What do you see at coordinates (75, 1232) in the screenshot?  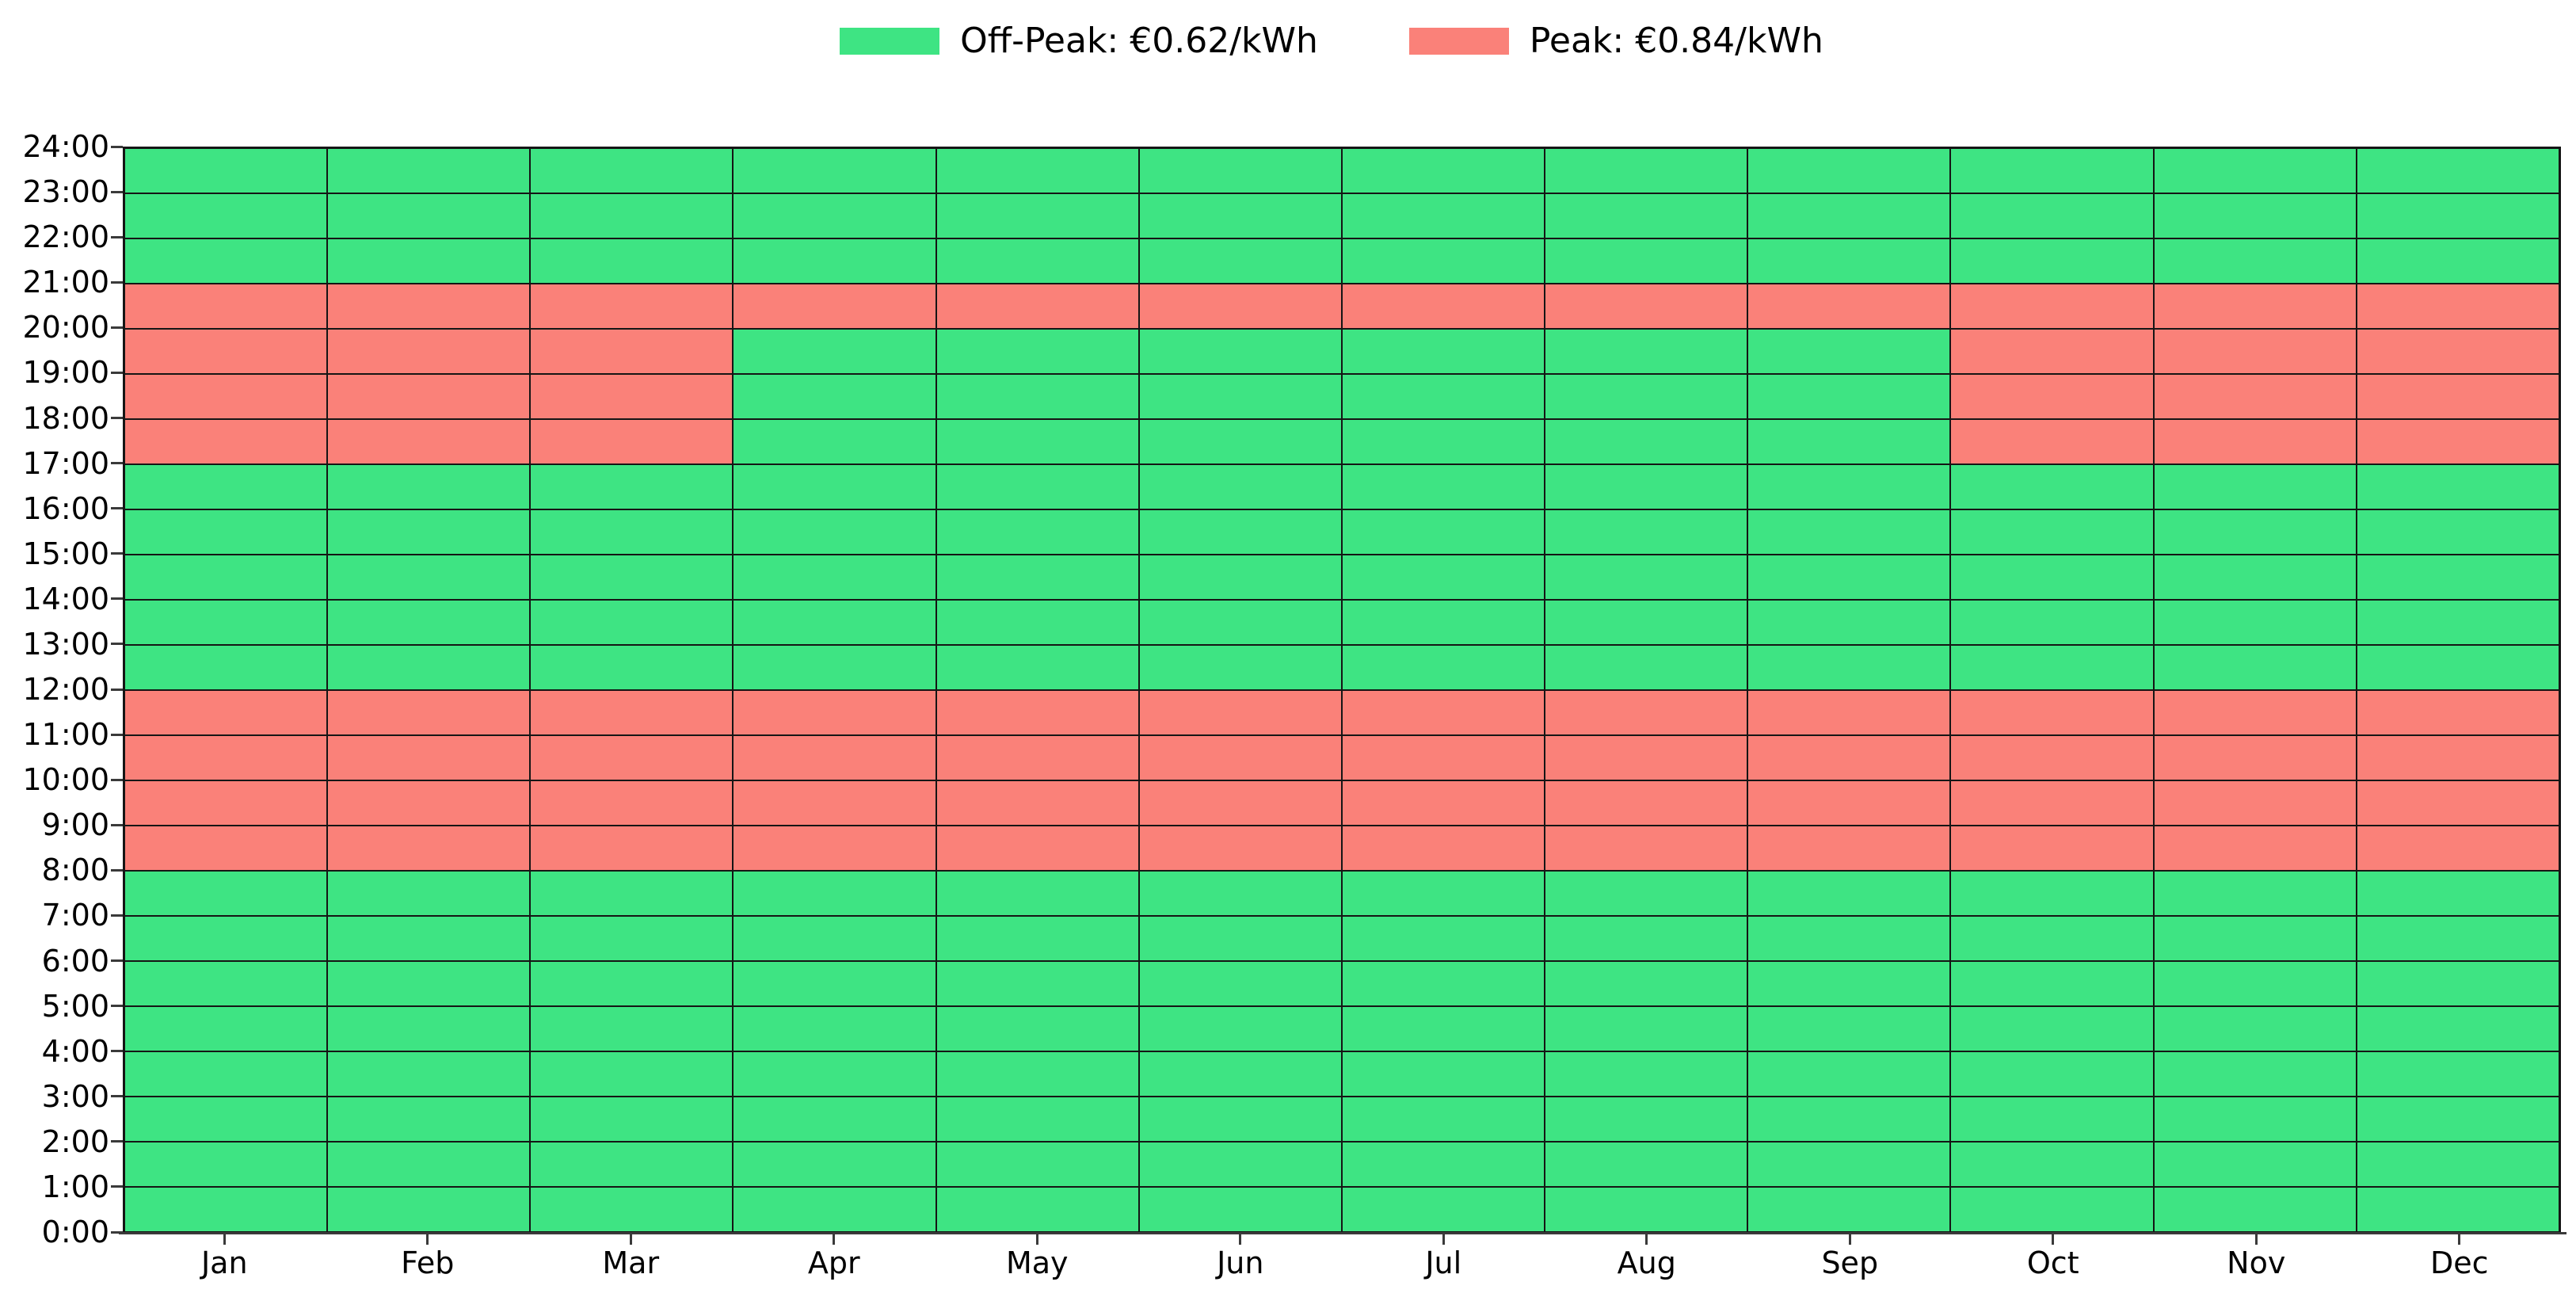 I see `y-tick-label: 0:00` at bounding box center [75, 1232].